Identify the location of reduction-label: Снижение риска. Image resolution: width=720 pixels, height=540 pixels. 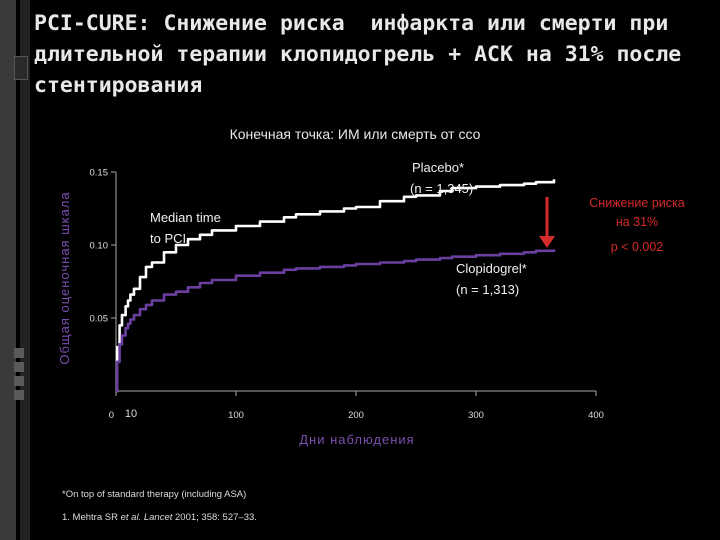
(636, 203).